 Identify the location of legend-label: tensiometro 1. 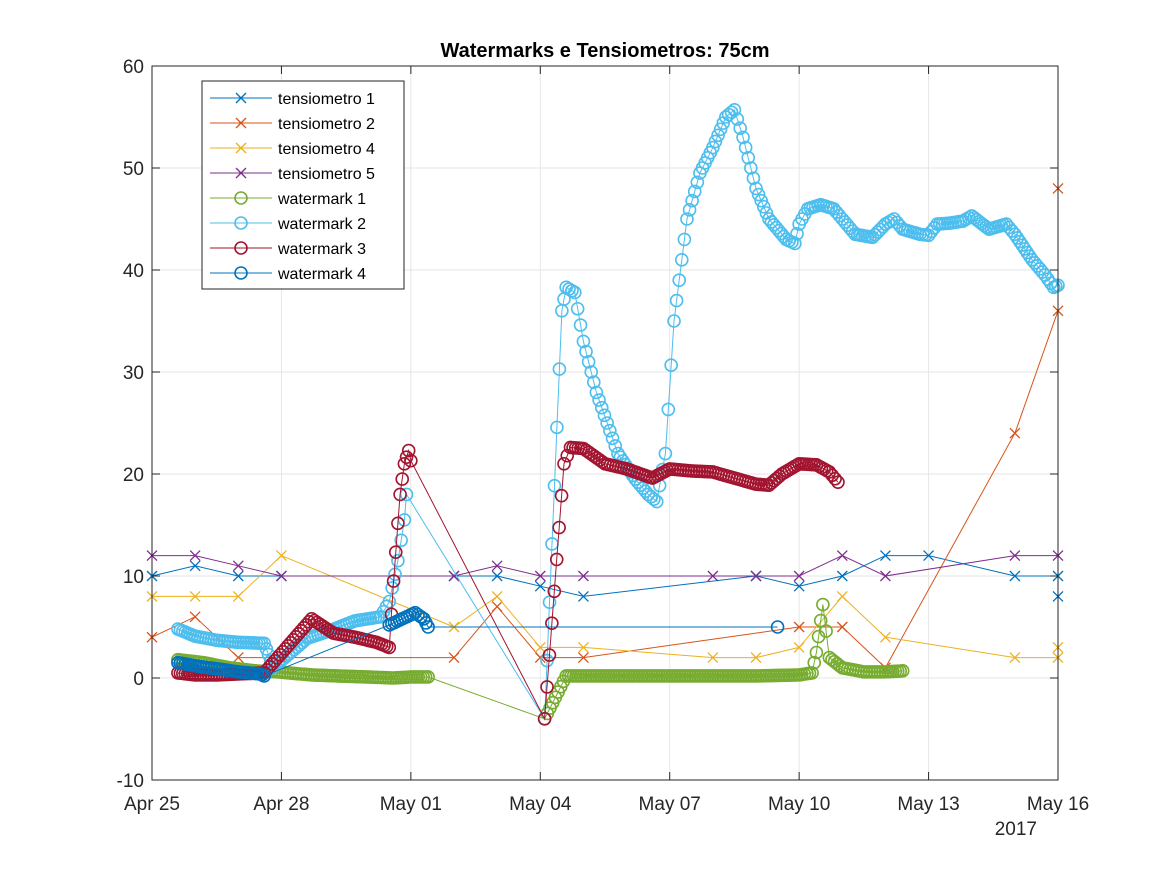
(326, 99).